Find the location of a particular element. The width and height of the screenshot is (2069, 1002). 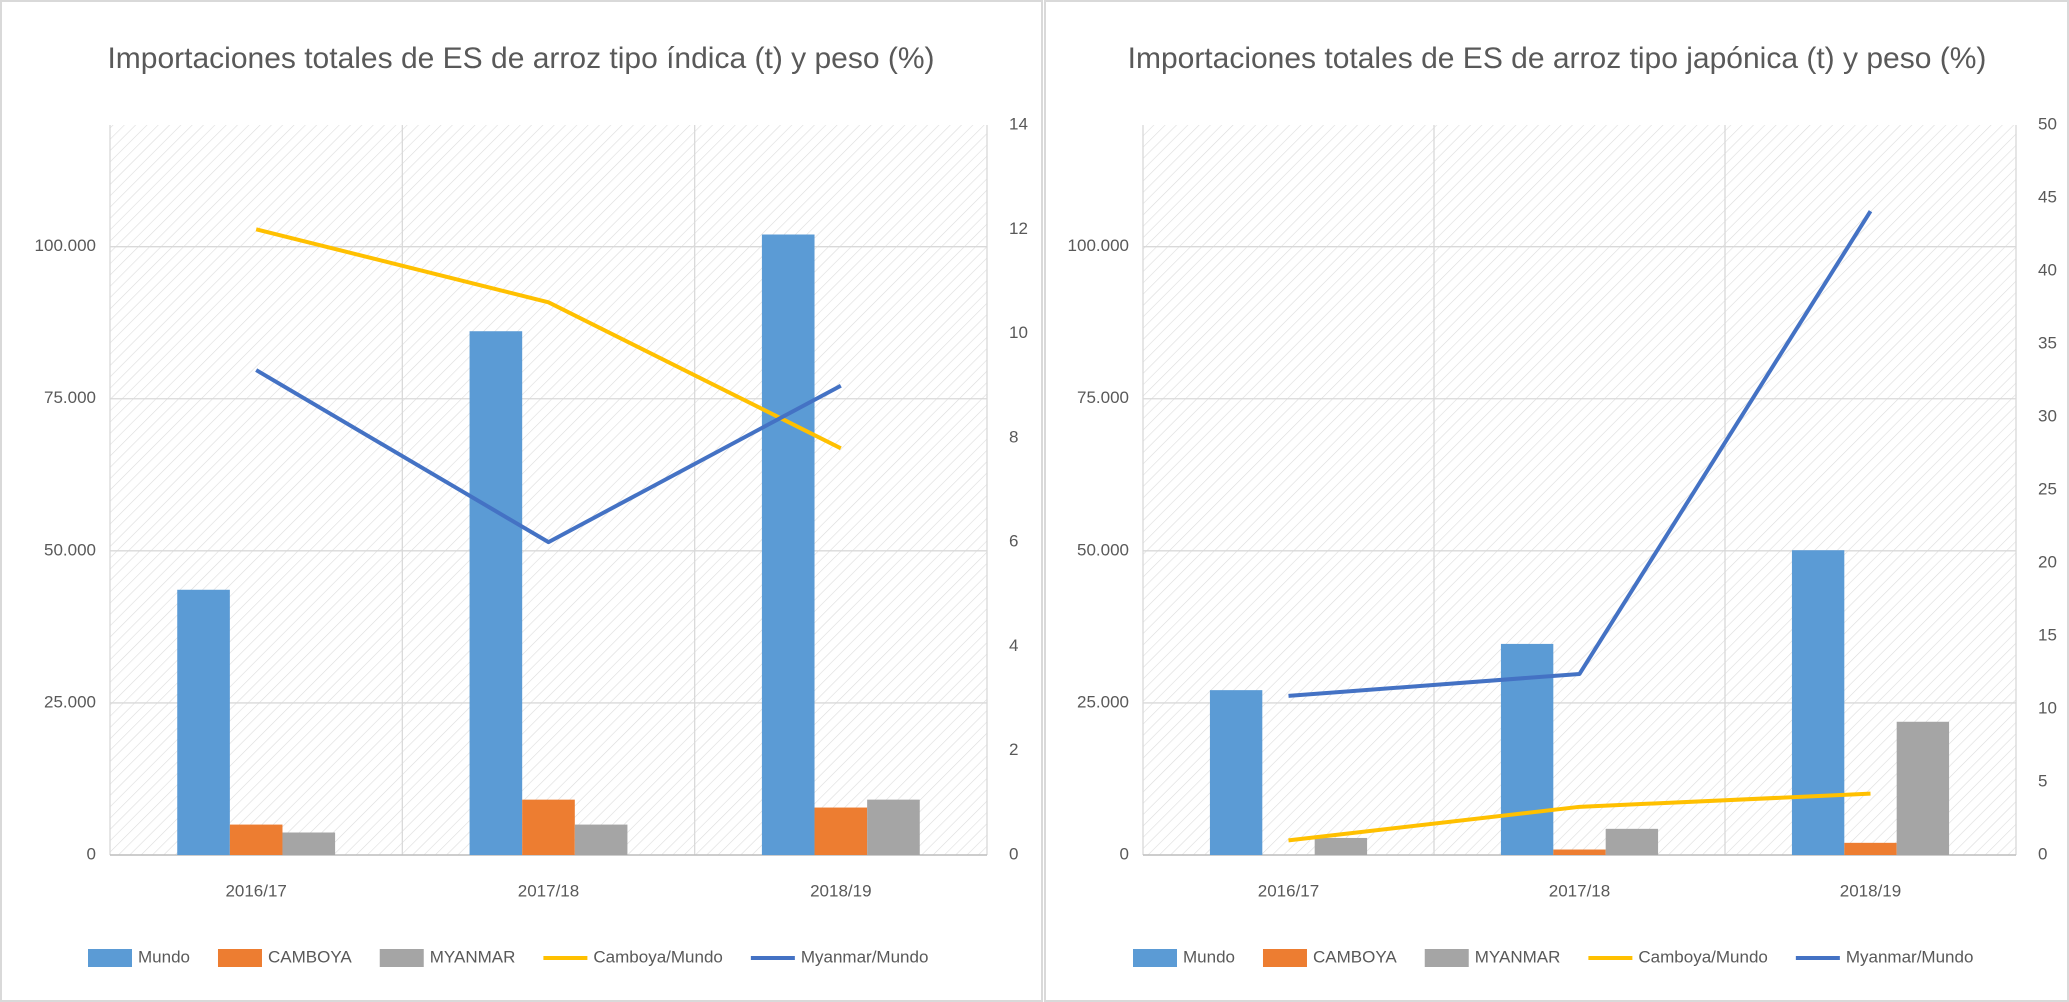

y2-tick-label: 35 is located at coordinates (2047, 342).